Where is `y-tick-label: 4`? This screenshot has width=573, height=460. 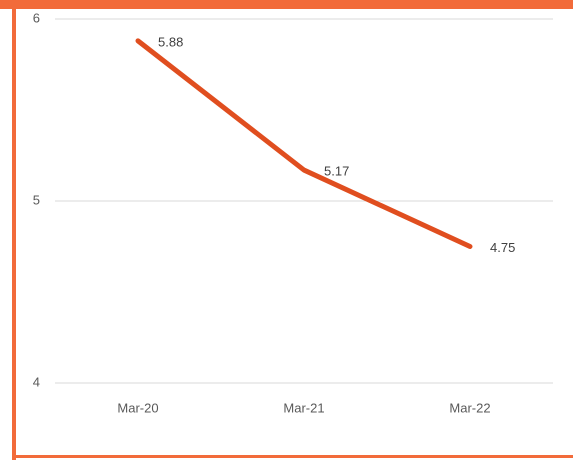
y-tick-label: 4 is located at coordinates (36, 381).